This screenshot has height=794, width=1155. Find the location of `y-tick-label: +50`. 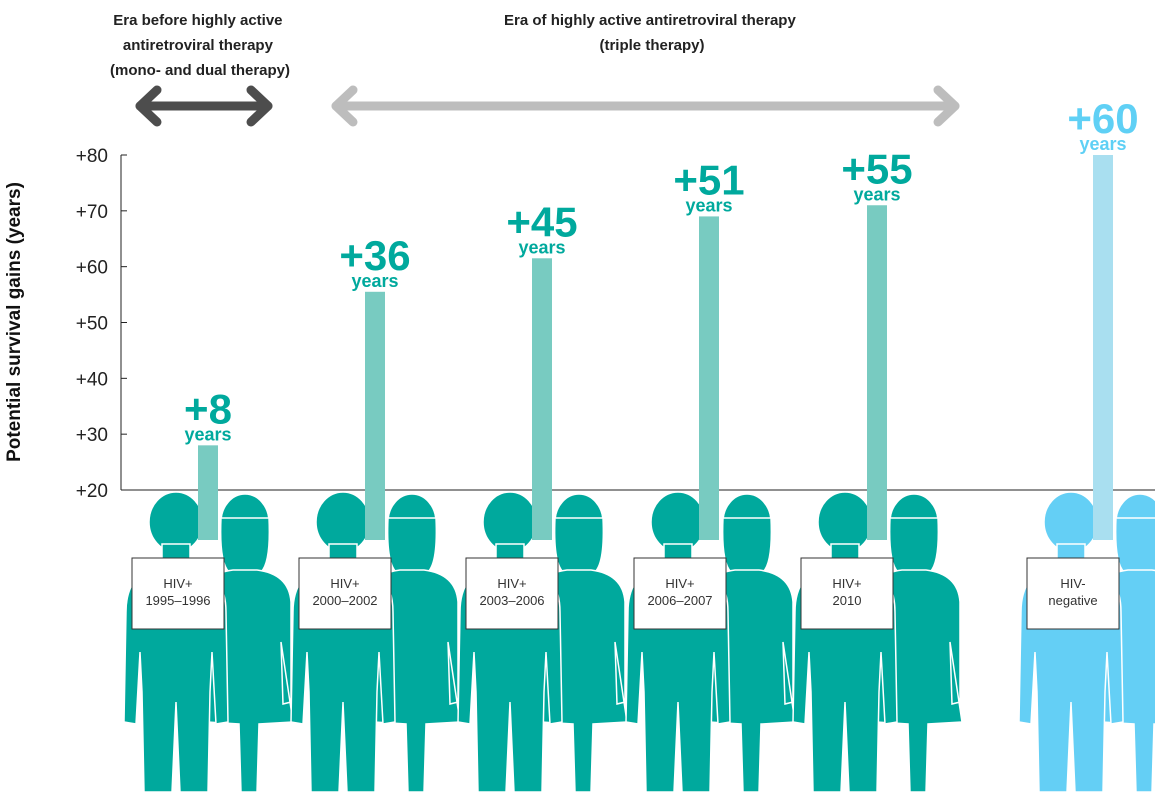

y-tick-label: +50 is located at coordinates (92, 324).